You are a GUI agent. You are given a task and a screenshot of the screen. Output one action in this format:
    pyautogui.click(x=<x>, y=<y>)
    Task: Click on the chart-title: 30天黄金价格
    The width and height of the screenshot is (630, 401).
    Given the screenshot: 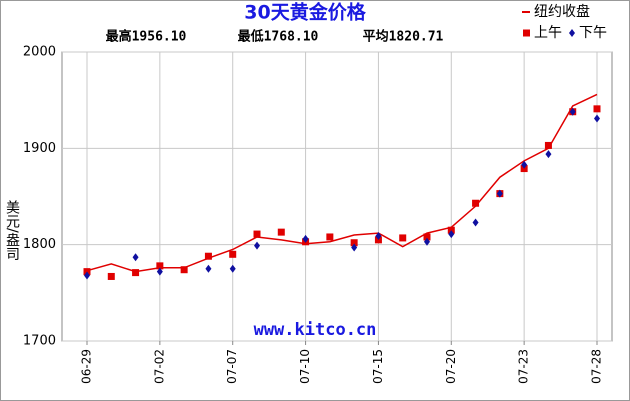 What is the action you would take?
    pyautogui.click(x=305, y=12)
    